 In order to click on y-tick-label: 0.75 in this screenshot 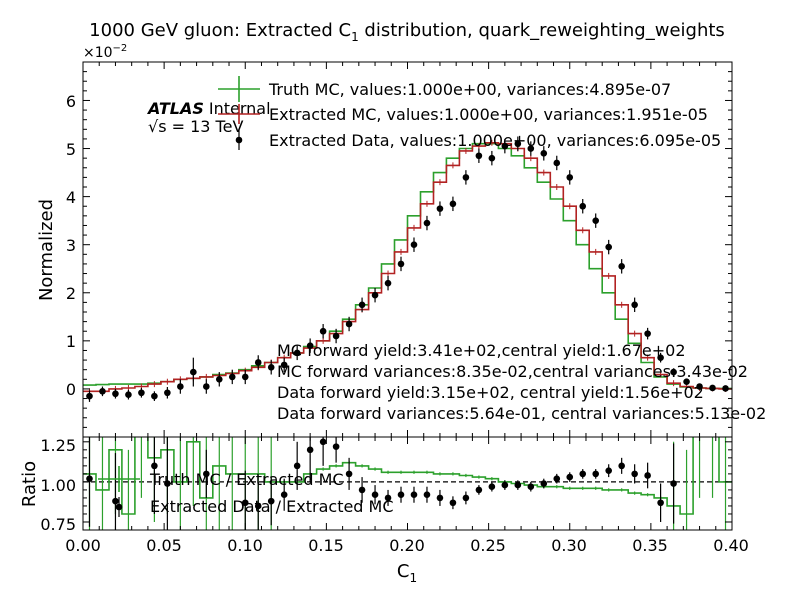, I will do `click(58, 524)`.